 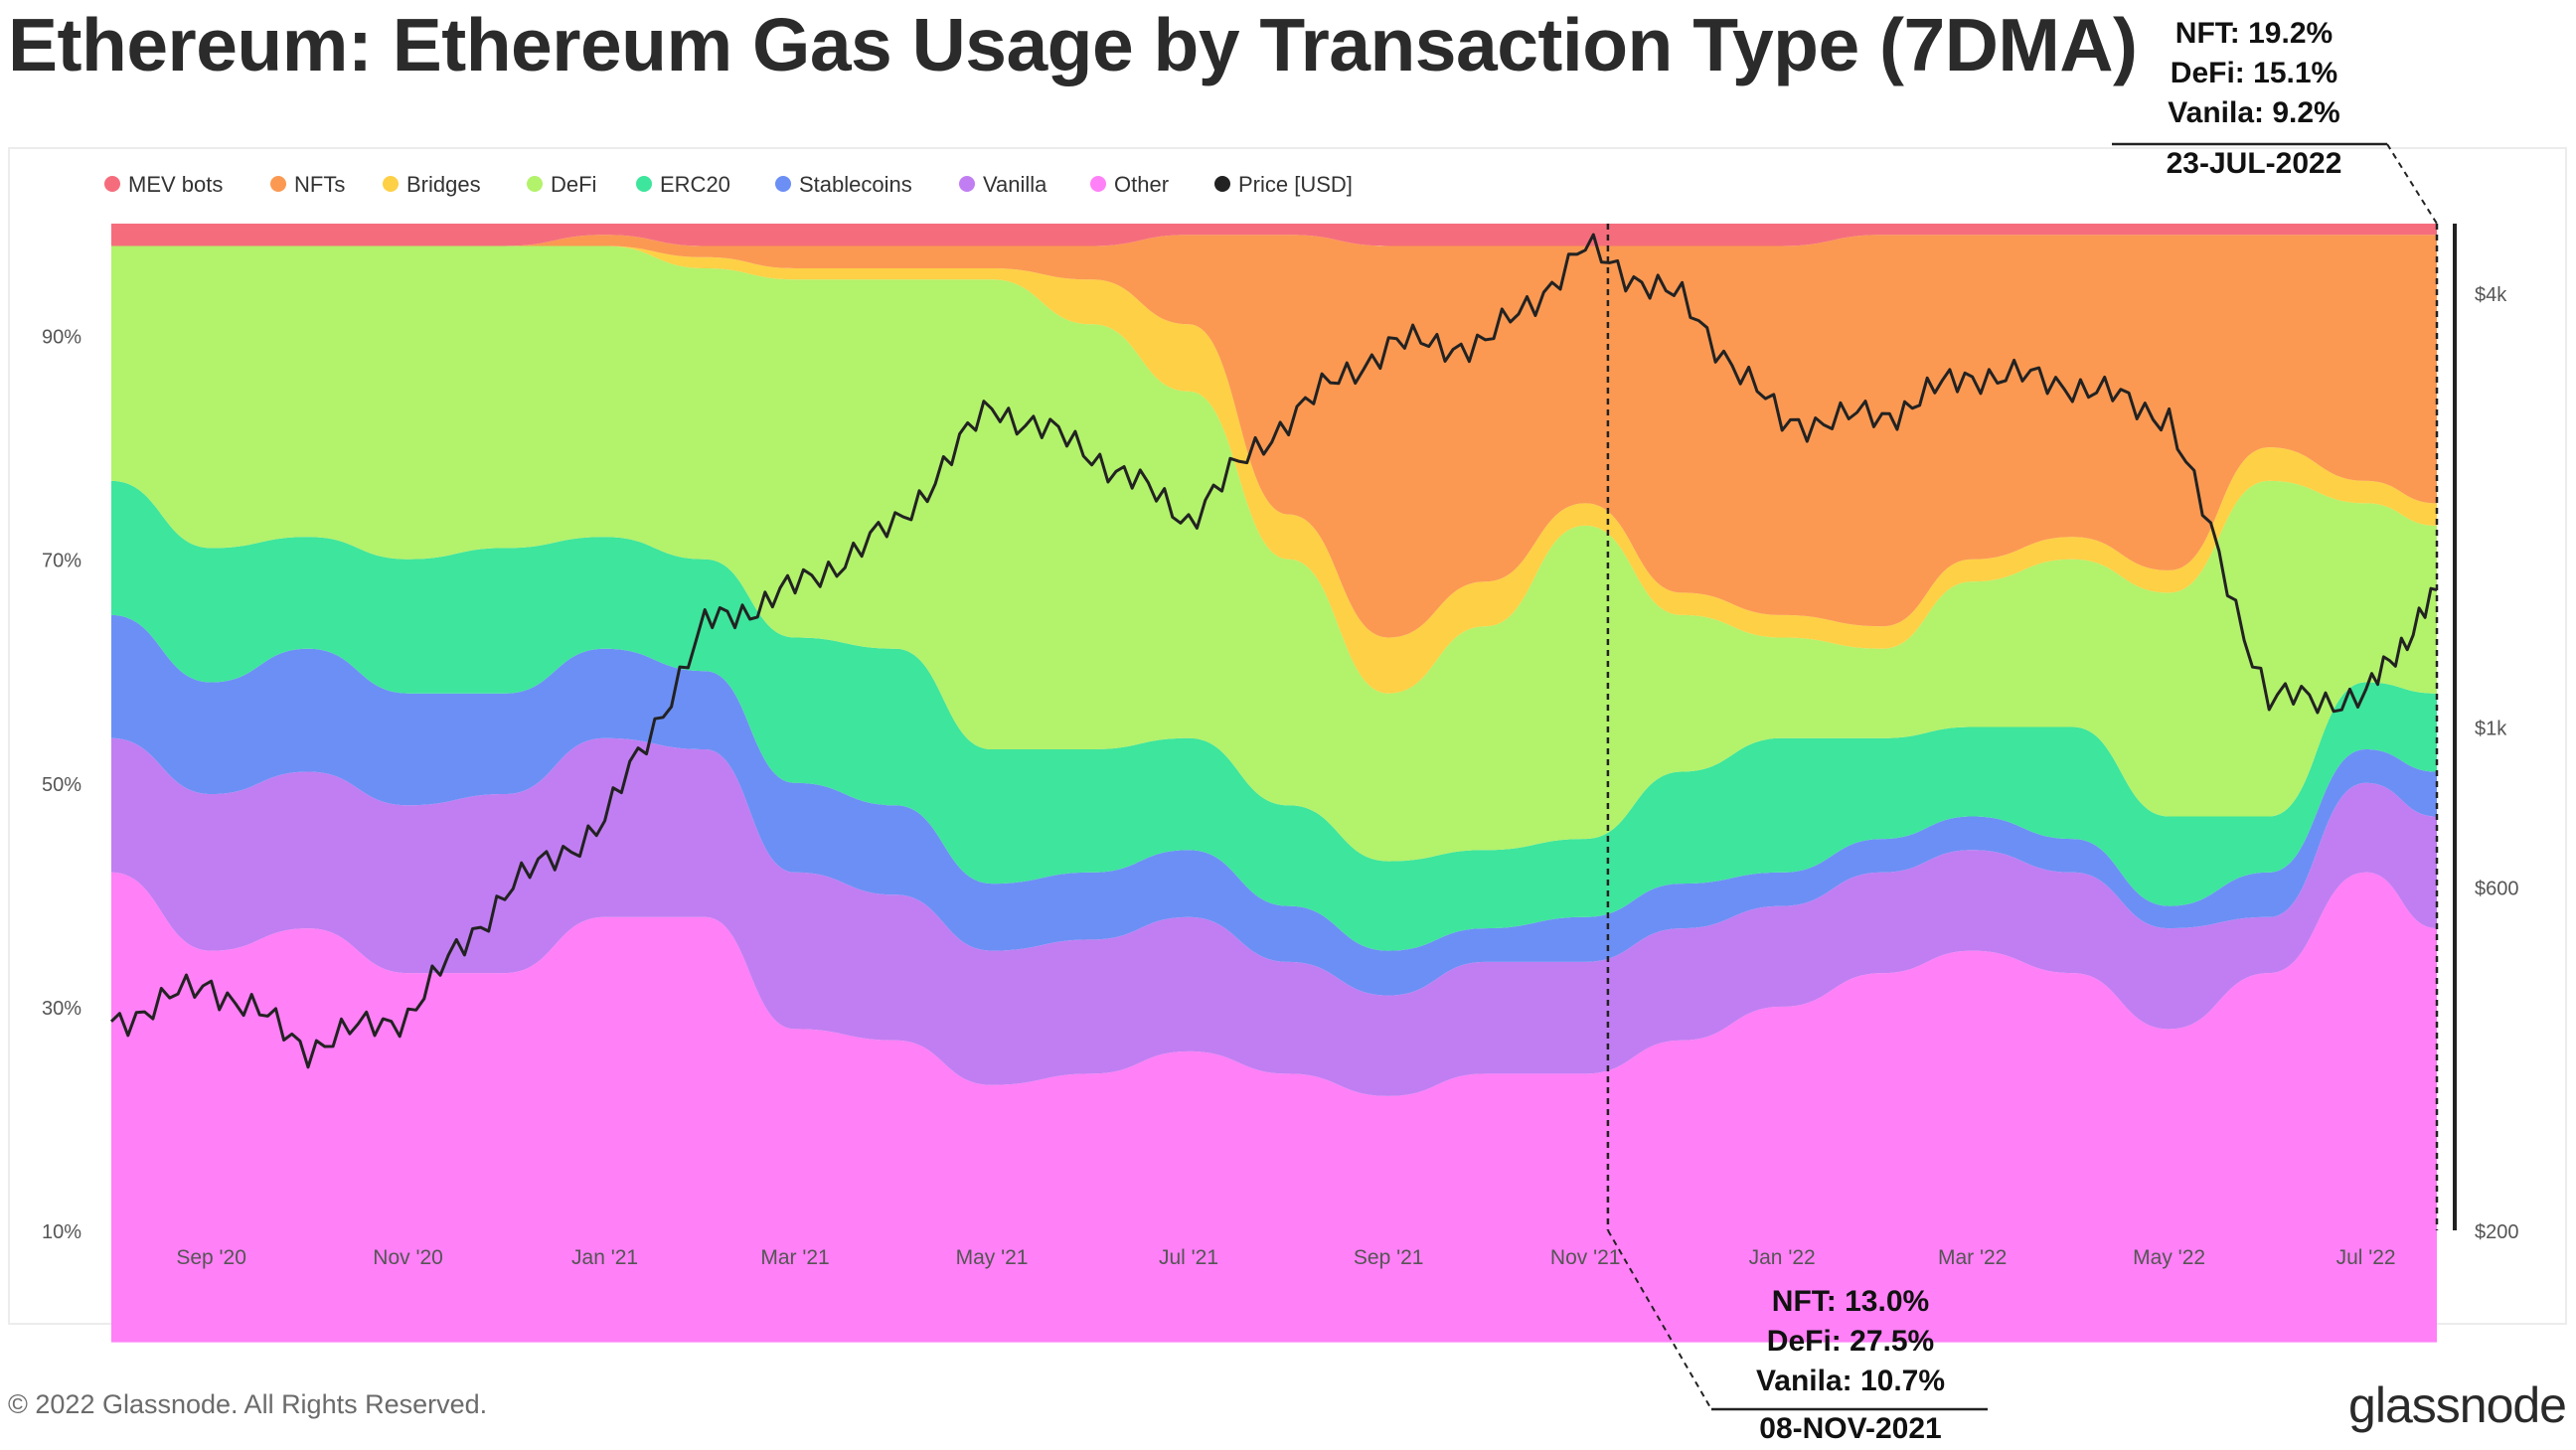 I want to click on legend-label: MEV bots, so click(x=175, y=184).